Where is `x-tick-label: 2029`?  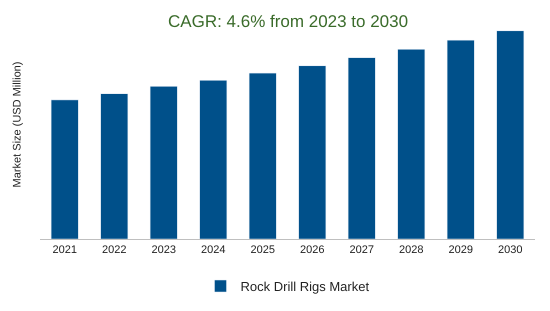 x-tick-label: 2029 is located at coordinates (460, 250).